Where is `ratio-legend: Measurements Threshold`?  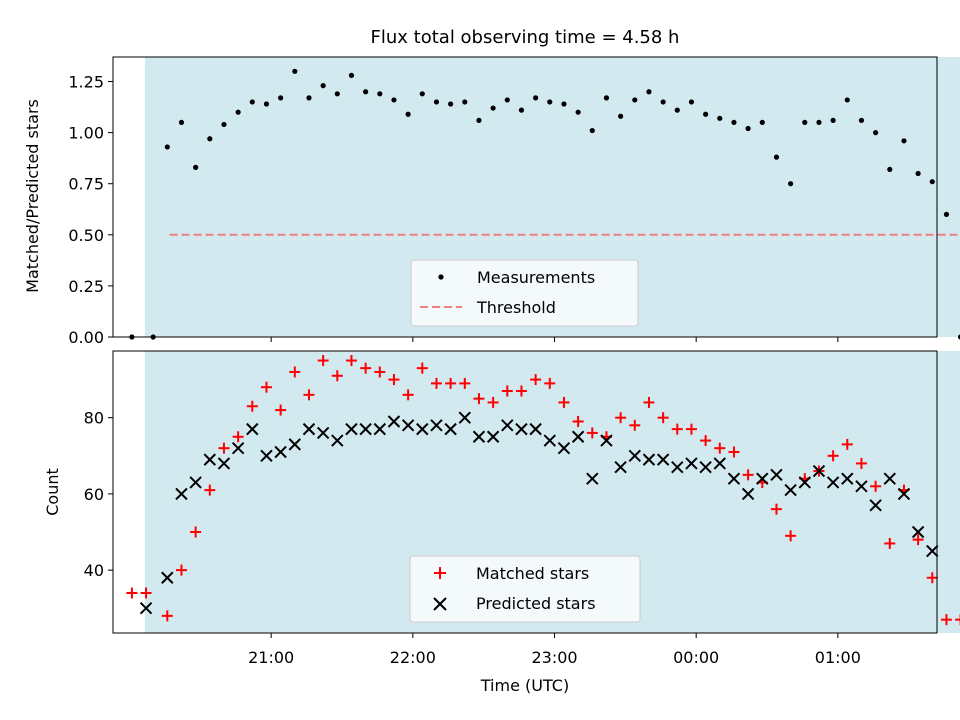 ratio-legend: Measurements Threshold is located at coordinates (524, 293).